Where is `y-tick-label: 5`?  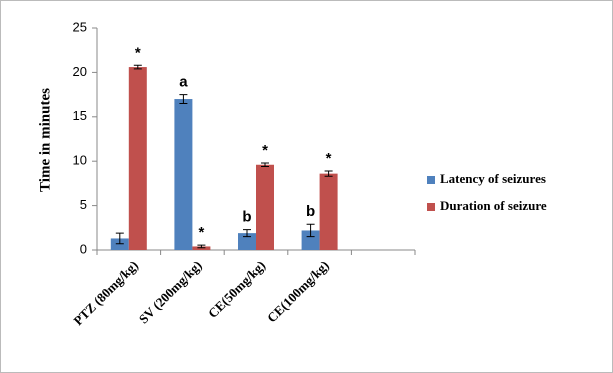
y-tick-label: 5 is located at coordinates (83, 204).